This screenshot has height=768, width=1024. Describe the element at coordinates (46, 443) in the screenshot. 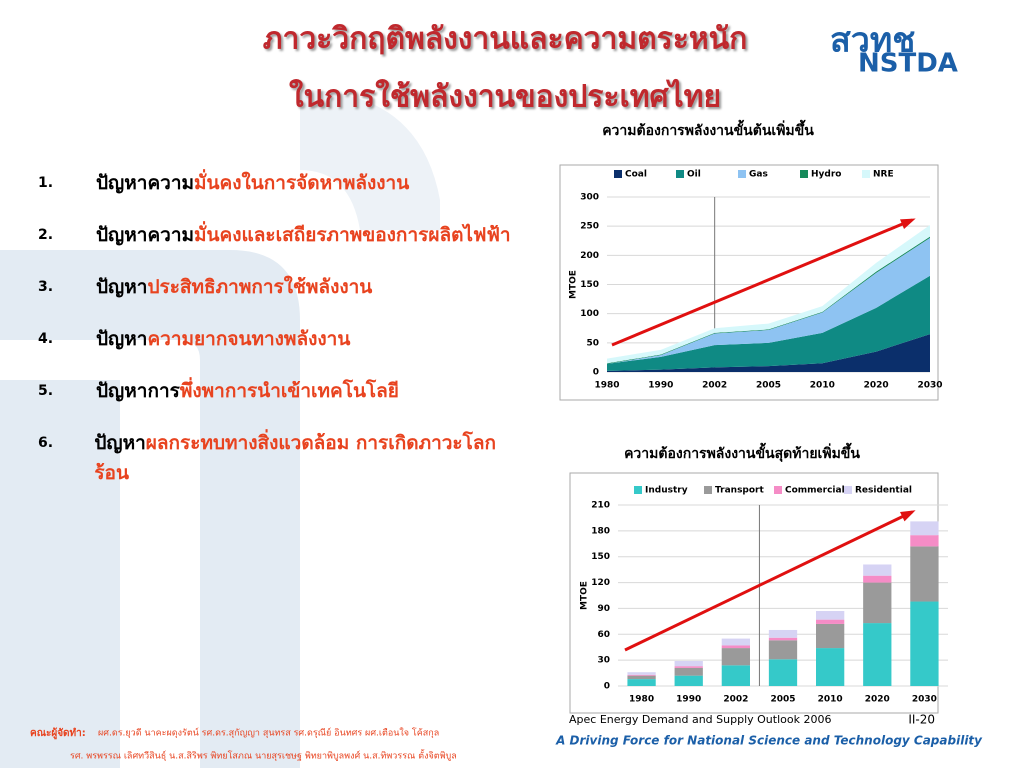

I see `item-number: 6.` at that location.